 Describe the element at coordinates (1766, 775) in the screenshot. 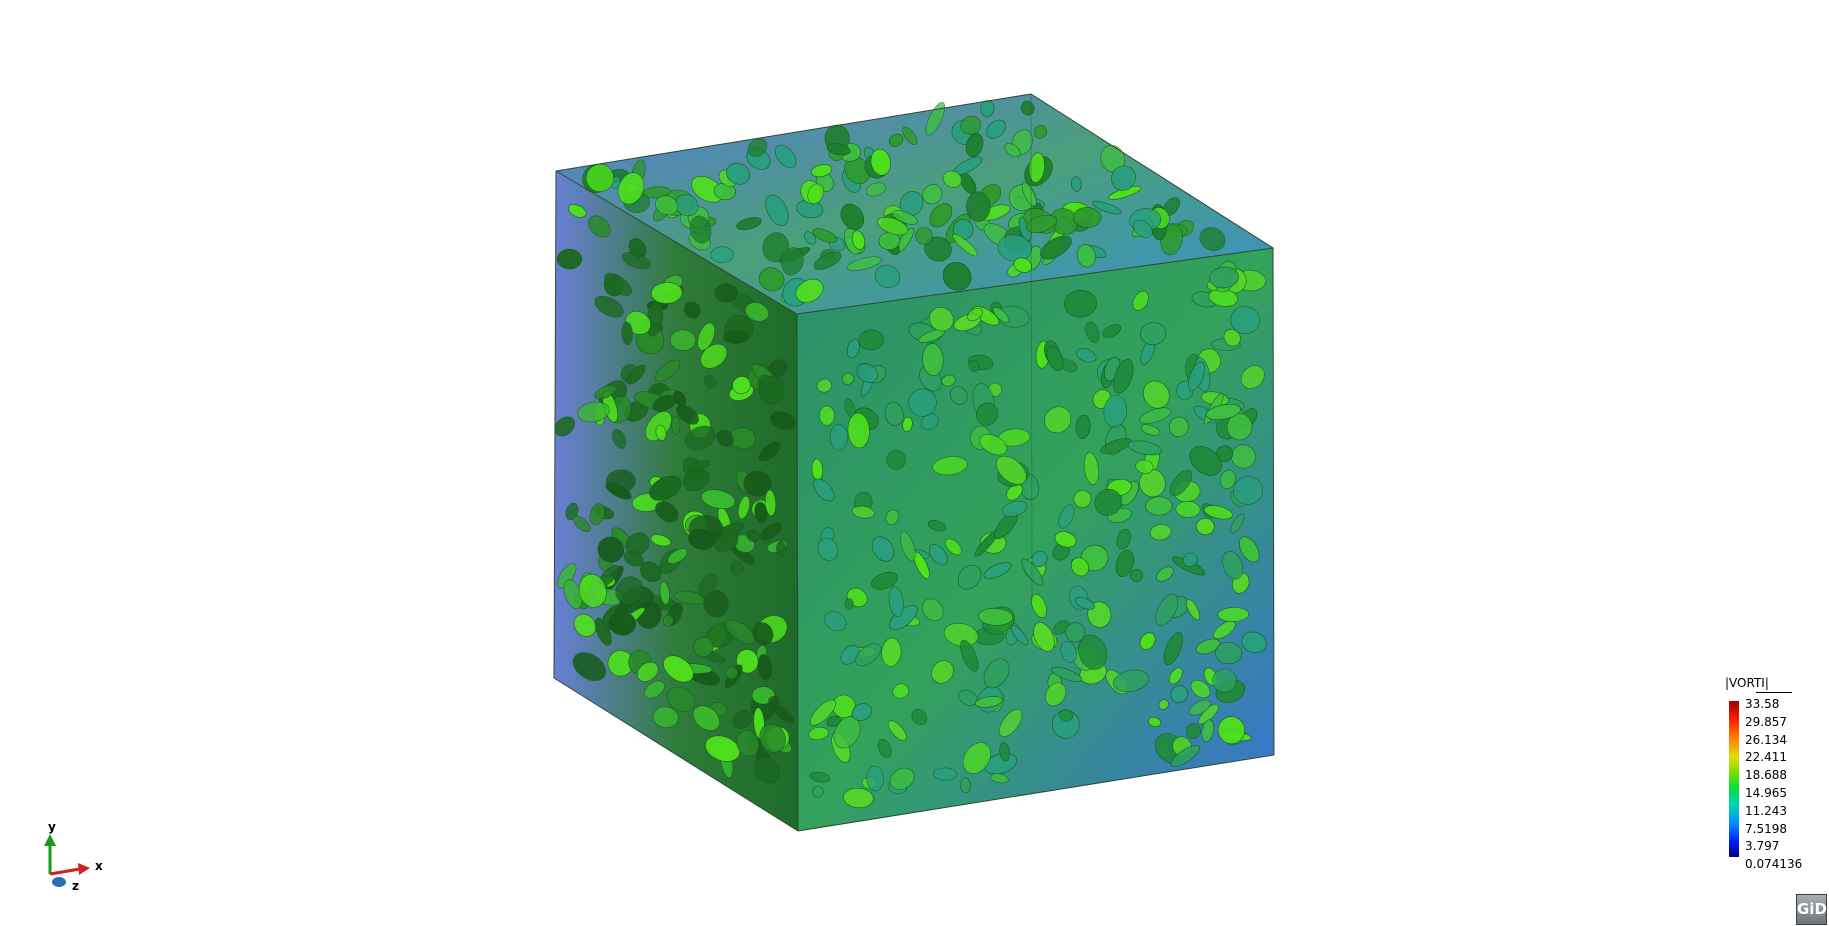

I see `legend-value: 18.688` at that location.